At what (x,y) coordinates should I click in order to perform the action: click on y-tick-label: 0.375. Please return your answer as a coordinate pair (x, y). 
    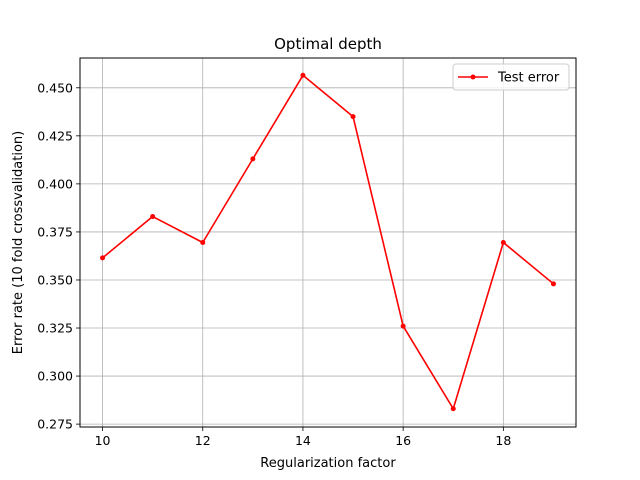
    Looking at the image, I should click on (55, 231).